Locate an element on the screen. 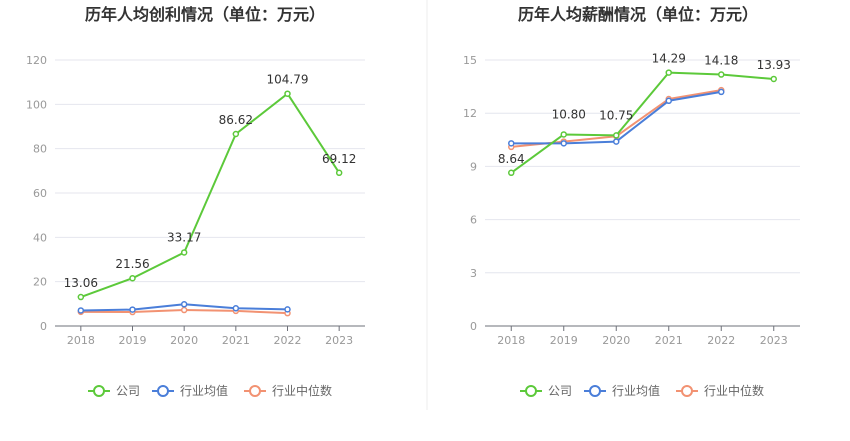 This screenshot has height=441, width=850. chart-title: 历年人均创利情况（单位：万元） is located at coordinates (205, 14).